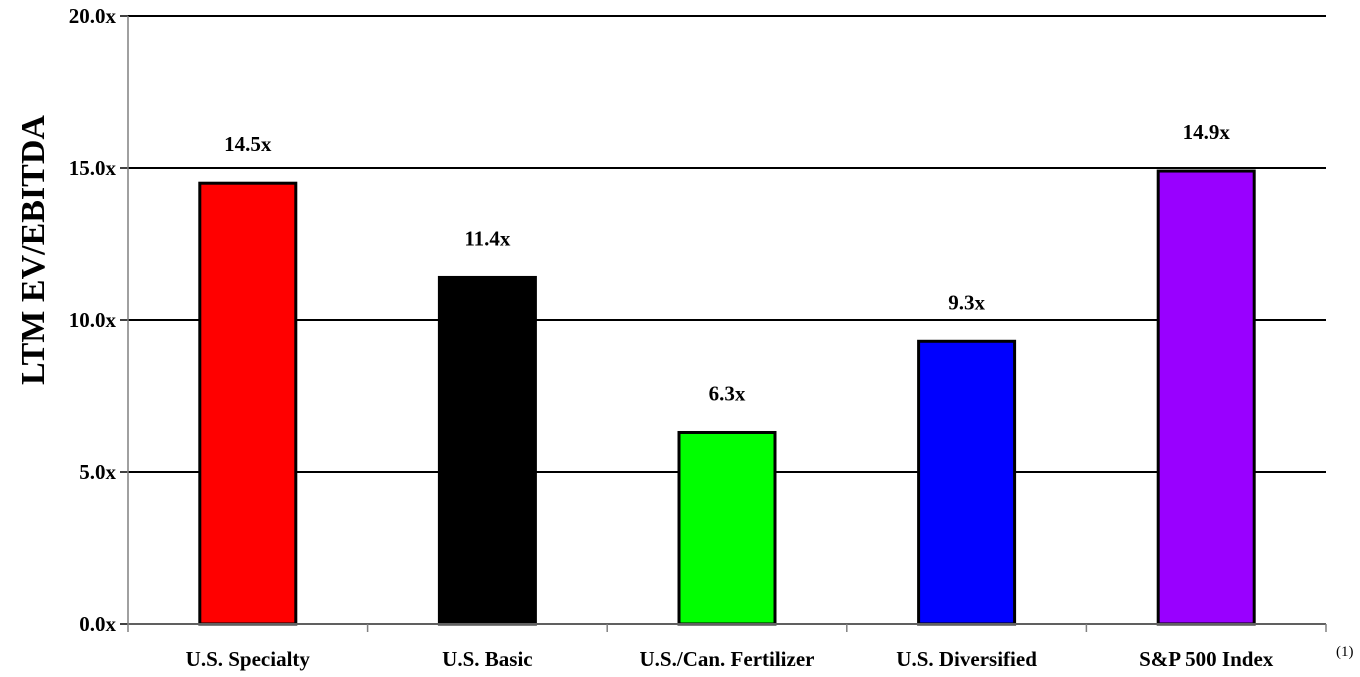  What do you see at coordinates (93, 320) in the screenshot?
I see `y-tick-label: 10.0x` at bounding box center [93, 320].